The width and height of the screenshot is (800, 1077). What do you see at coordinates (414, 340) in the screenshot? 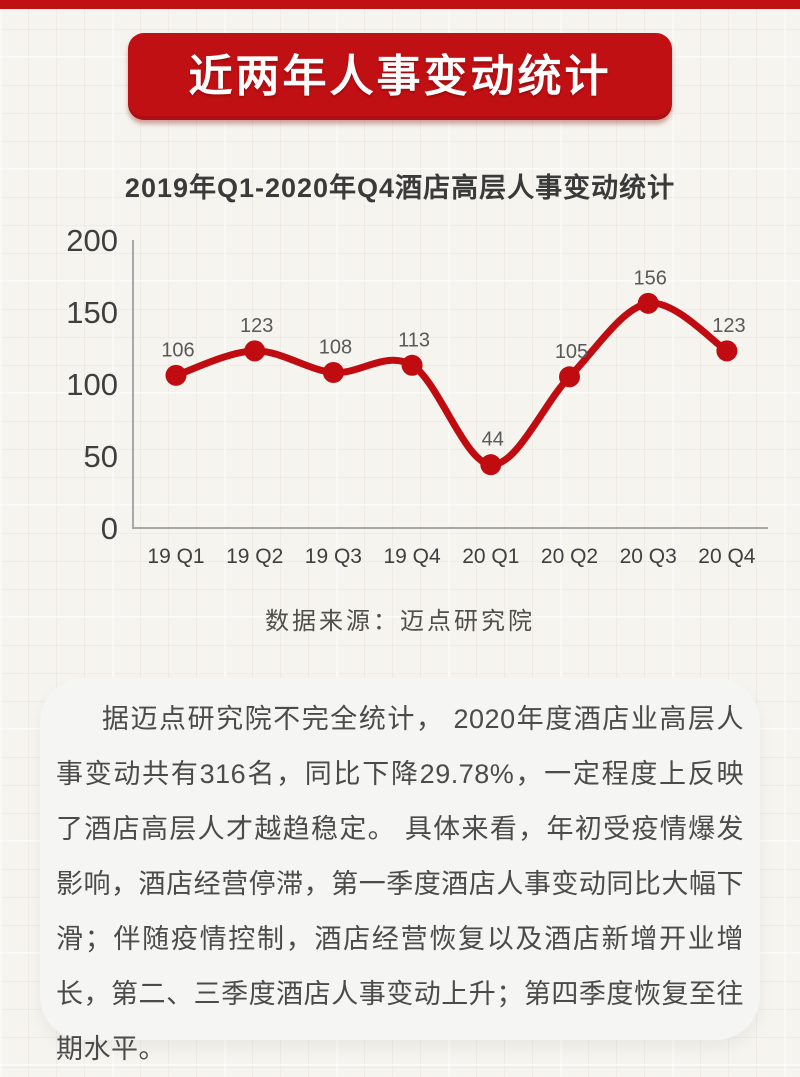
I see `data-point-label: 113` at bounding box center [414, 340].